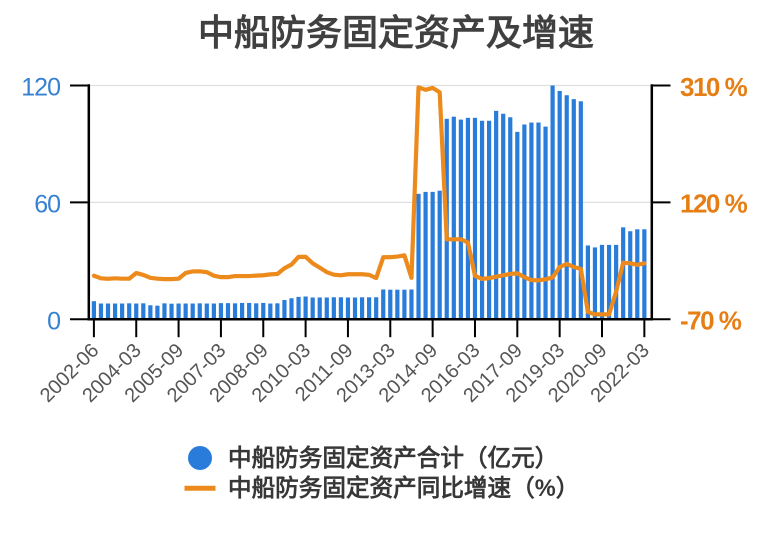 The height and width of the screenshot is (540, 768). Describe the element at coordinates (714, 204) in the screenshot. I see `svg-text: 120 %` at that location.